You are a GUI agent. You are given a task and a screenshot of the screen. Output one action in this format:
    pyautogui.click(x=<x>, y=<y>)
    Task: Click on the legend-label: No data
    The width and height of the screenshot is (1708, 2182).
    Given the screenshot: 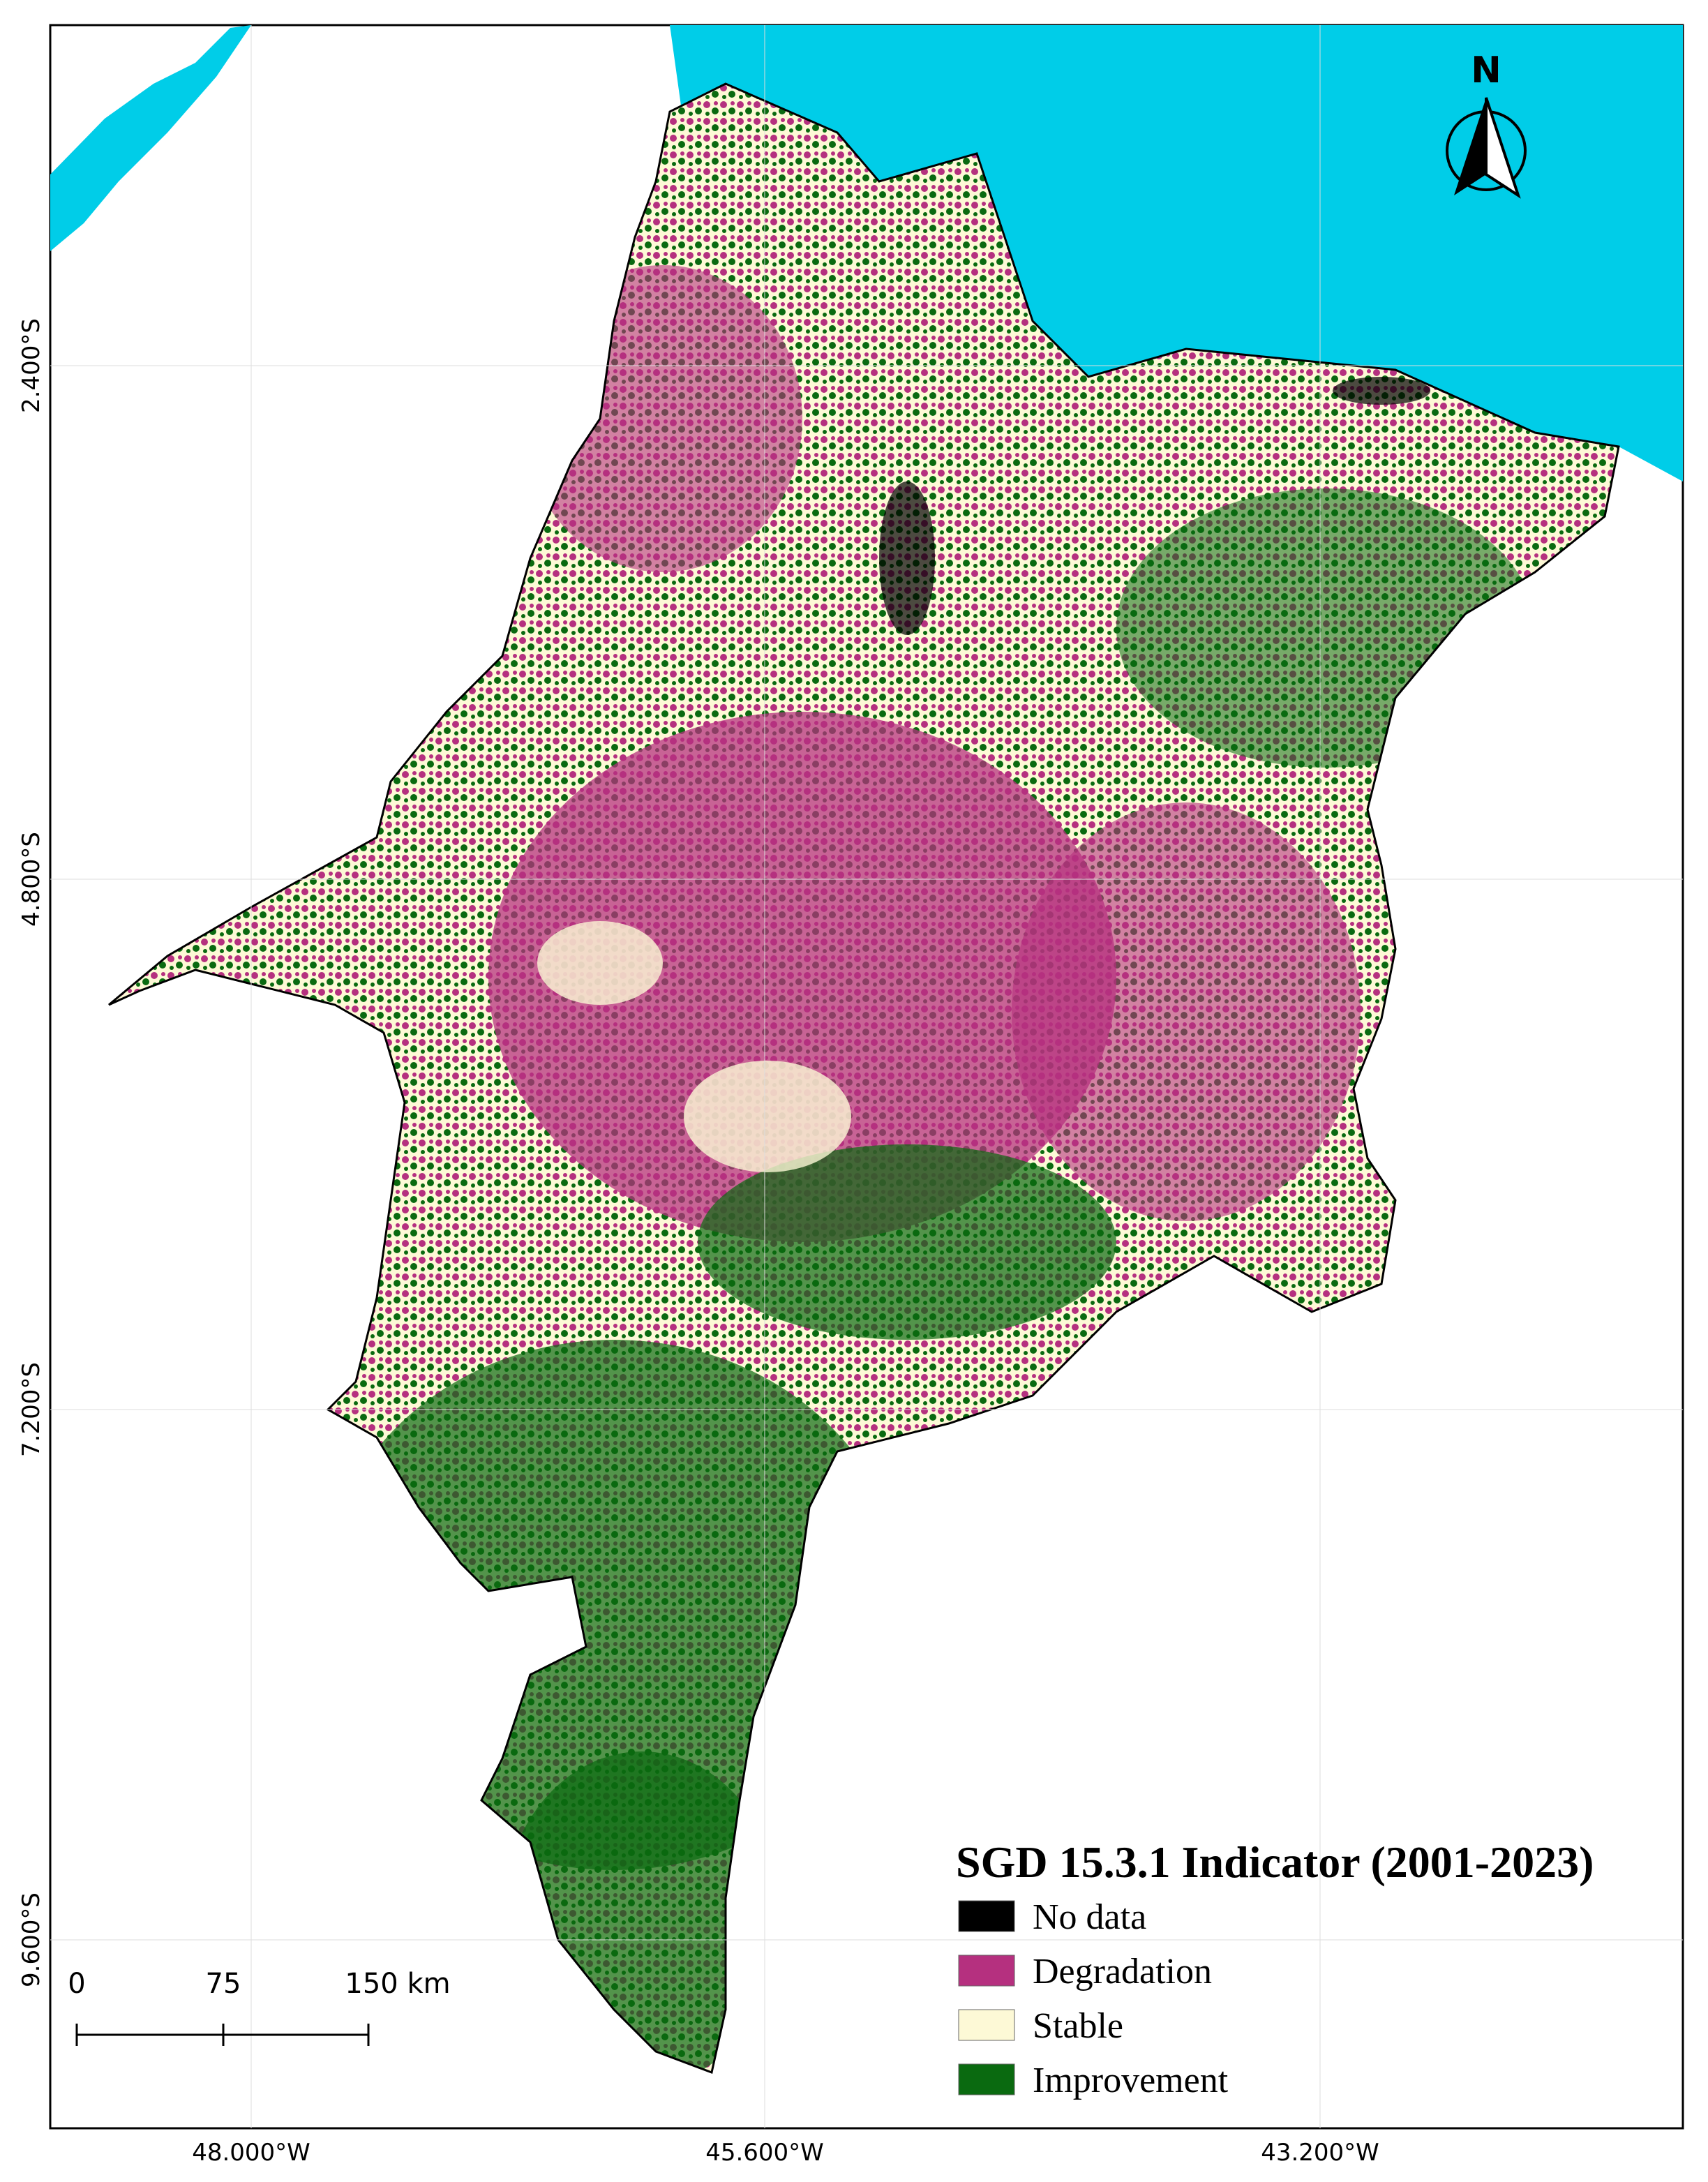 What is the action you would take?
    pyautogui.click(x=1089, y=1917)
    